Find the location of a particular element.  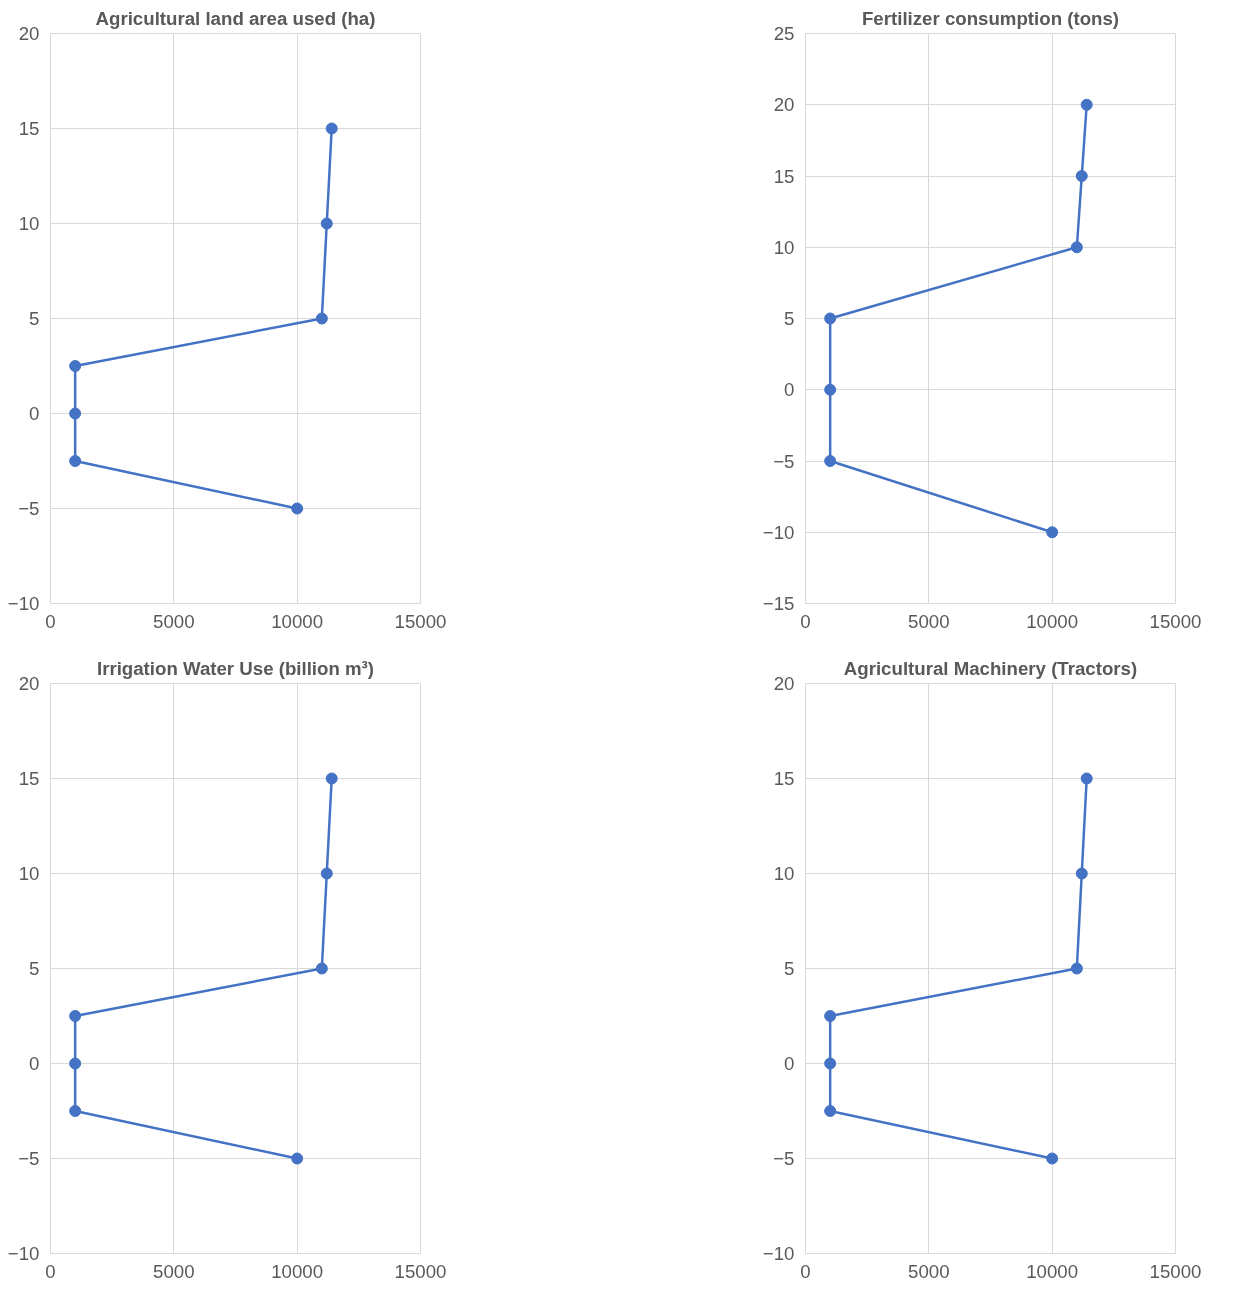

chart-title: Fertilizer consumption (tons) is located at coordinates (990, 18).